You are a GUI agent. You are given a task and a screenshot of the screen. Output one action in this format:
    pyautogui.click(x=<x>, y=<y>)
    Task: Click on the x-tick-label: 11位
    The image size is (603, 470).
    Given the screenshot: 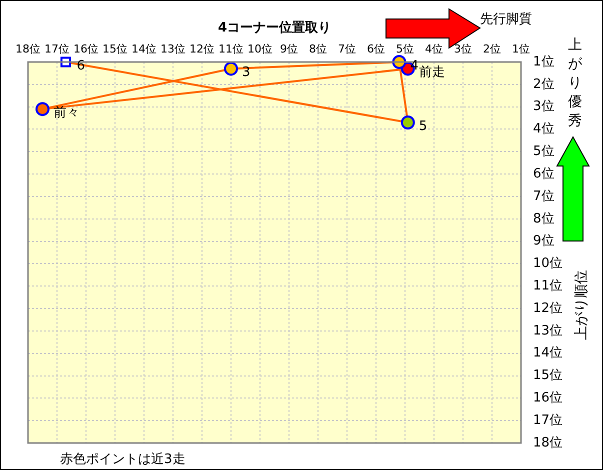 What is the action you would take?
    pyautogui.click(x=231, y=49)
    